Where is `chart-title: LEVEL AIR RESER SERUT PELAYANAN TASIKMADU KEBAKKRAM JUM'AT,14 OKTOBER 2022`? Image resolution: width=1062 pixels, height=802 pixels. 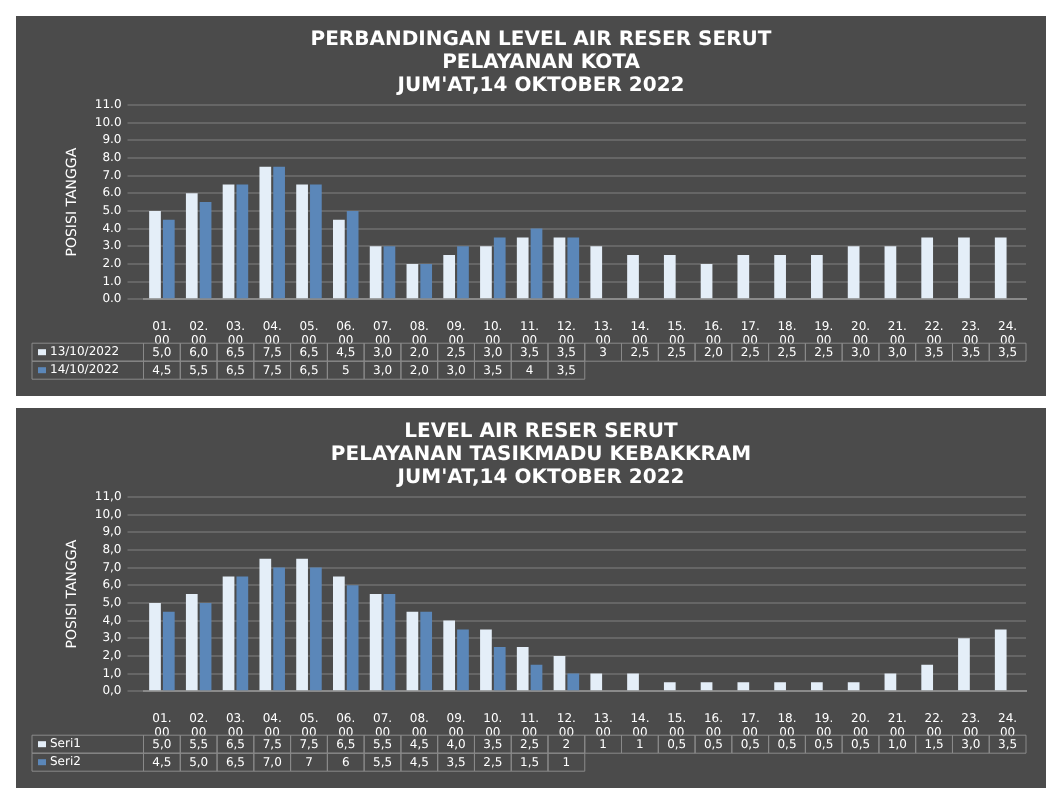
chart-title: LEVEL AIR RESER SERUT PELAYANAN TASIKMADU KEBAKKRAM JUM'AT,14 OKTOBER 2022 is located at coordinates (541, 454).